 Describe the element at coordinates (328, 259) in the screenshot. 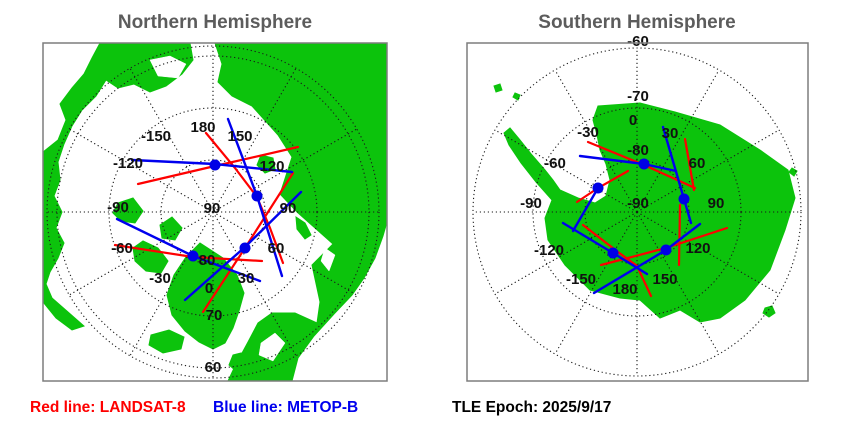

I see `sea-ob-gulf` at that location.